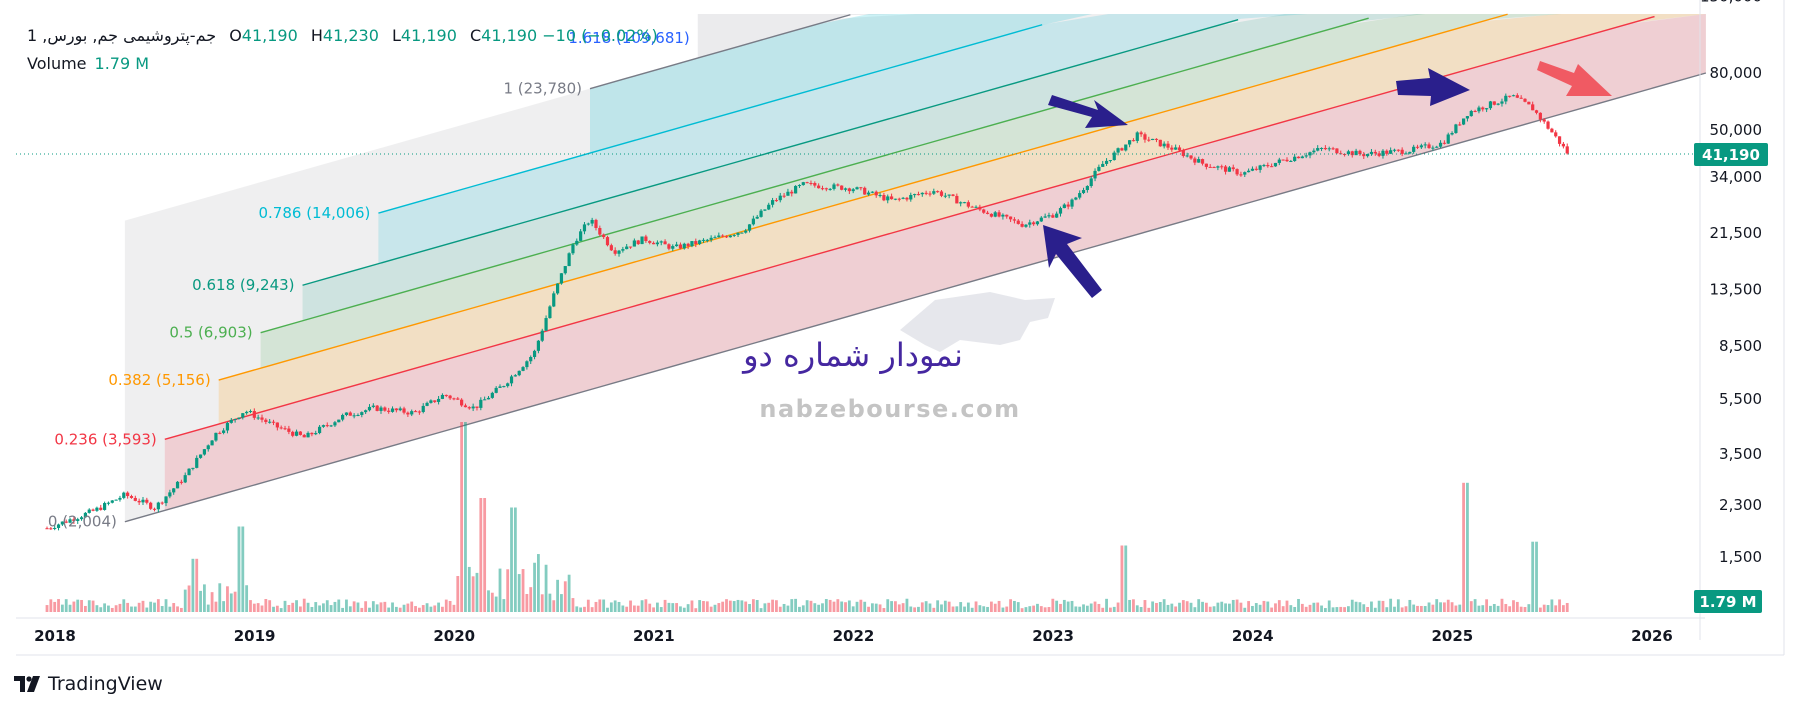  Describe the element at coordinates (235, 35) in the screenshot. I see `open-key: O` at that location.